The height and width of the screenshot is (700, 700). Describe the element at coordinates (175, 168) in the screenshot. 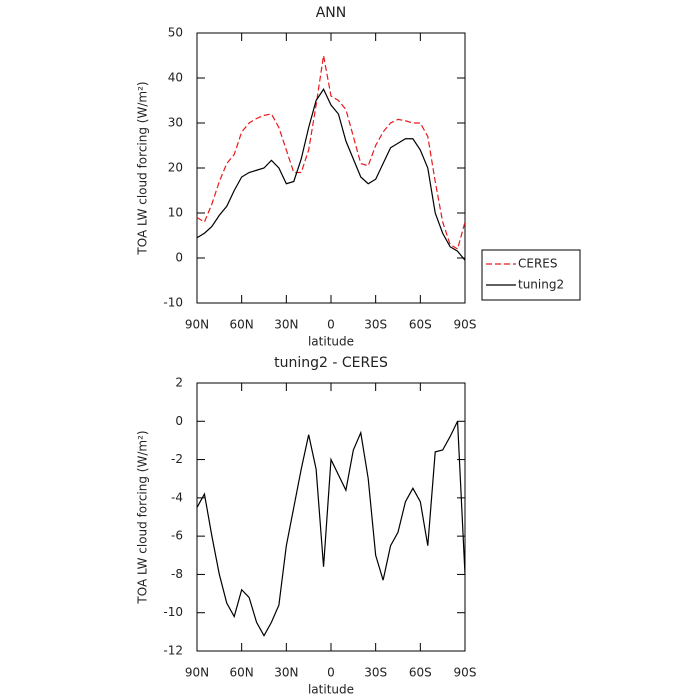

I see `y-tick-label: 20` at that location.